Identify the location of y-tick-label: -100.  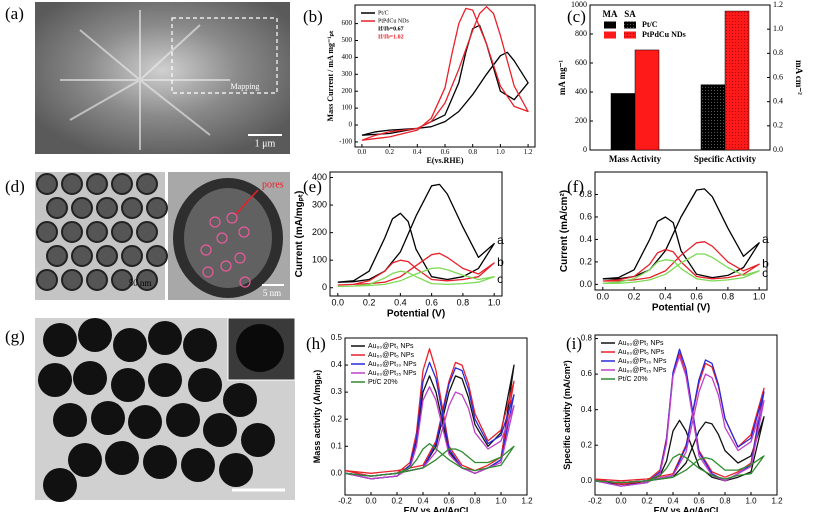
(345, 142).